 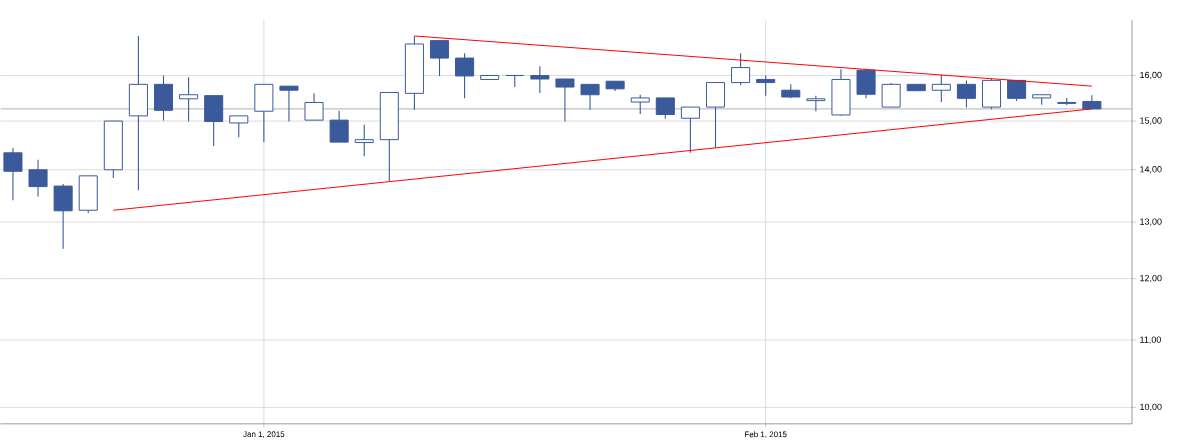 I want to click on y-tick-label: 12,00, so click(x=1151, y=279).